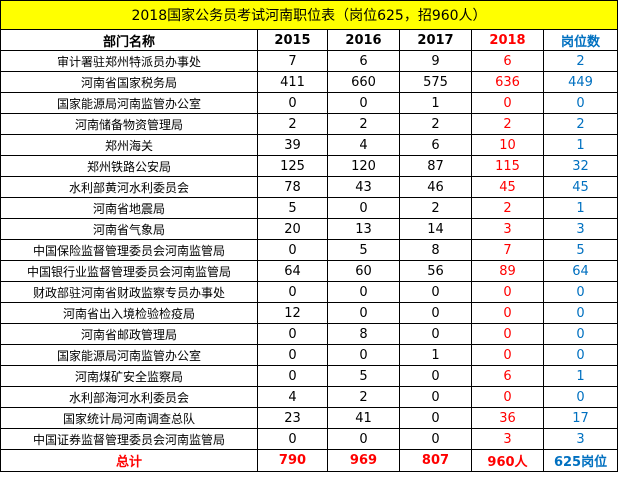 Image resolution: width=620 pixels, height=499 pixels. What do you see at coordinates (129, 61) in the screenshot?
I see `dept-name-cell: 审计署驻郑州特派员办事处` at bounding box center [129, 61].